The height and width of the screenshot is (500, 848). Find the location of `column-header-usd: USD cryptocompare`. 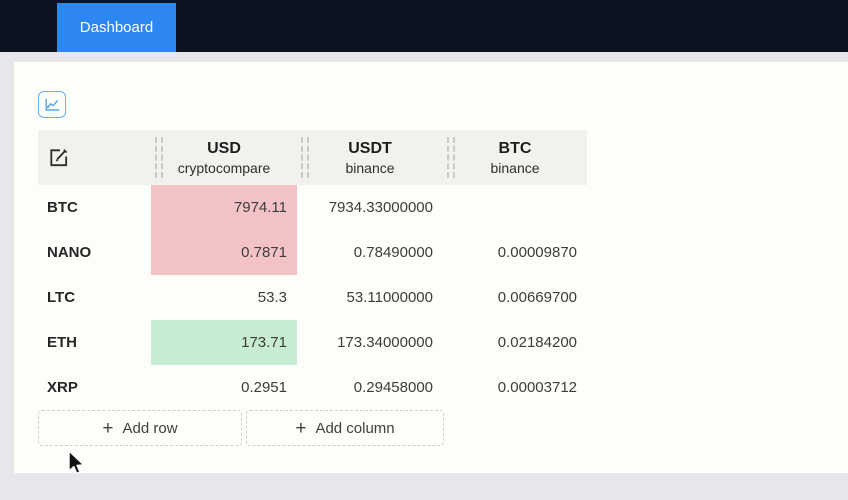

column-header-usd: USD cryptocompare is located at coordinates (224, 157).